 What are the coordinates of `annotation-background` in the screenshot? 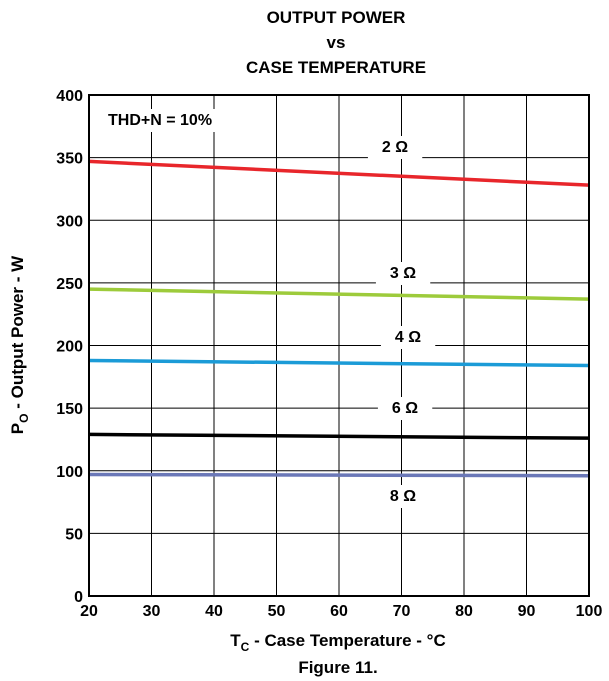 It's located at (160, 120).